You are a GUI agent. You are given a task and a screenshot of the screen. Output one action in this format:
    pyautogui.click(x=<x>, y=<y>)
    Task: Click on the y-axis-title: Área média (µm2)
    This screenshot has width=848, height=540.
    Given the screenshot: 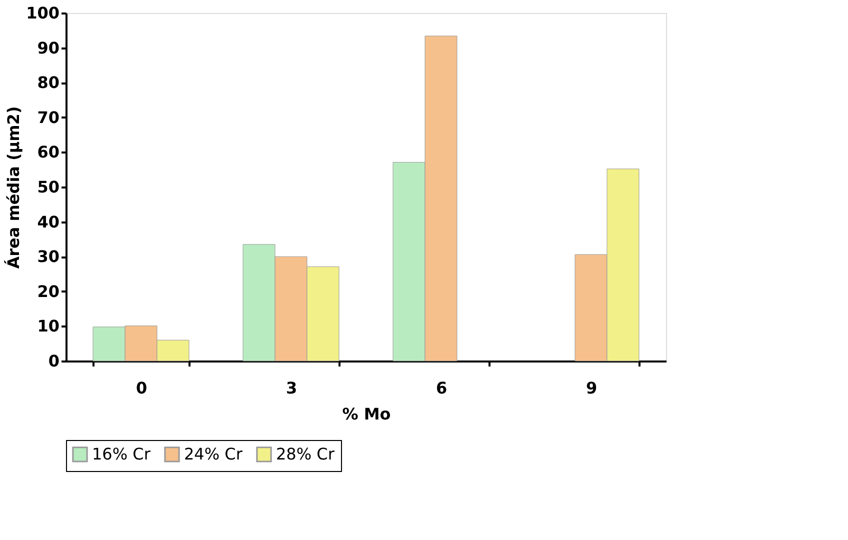 What is the action you would take?
    pyautogui.click(x=14, y=187)
    